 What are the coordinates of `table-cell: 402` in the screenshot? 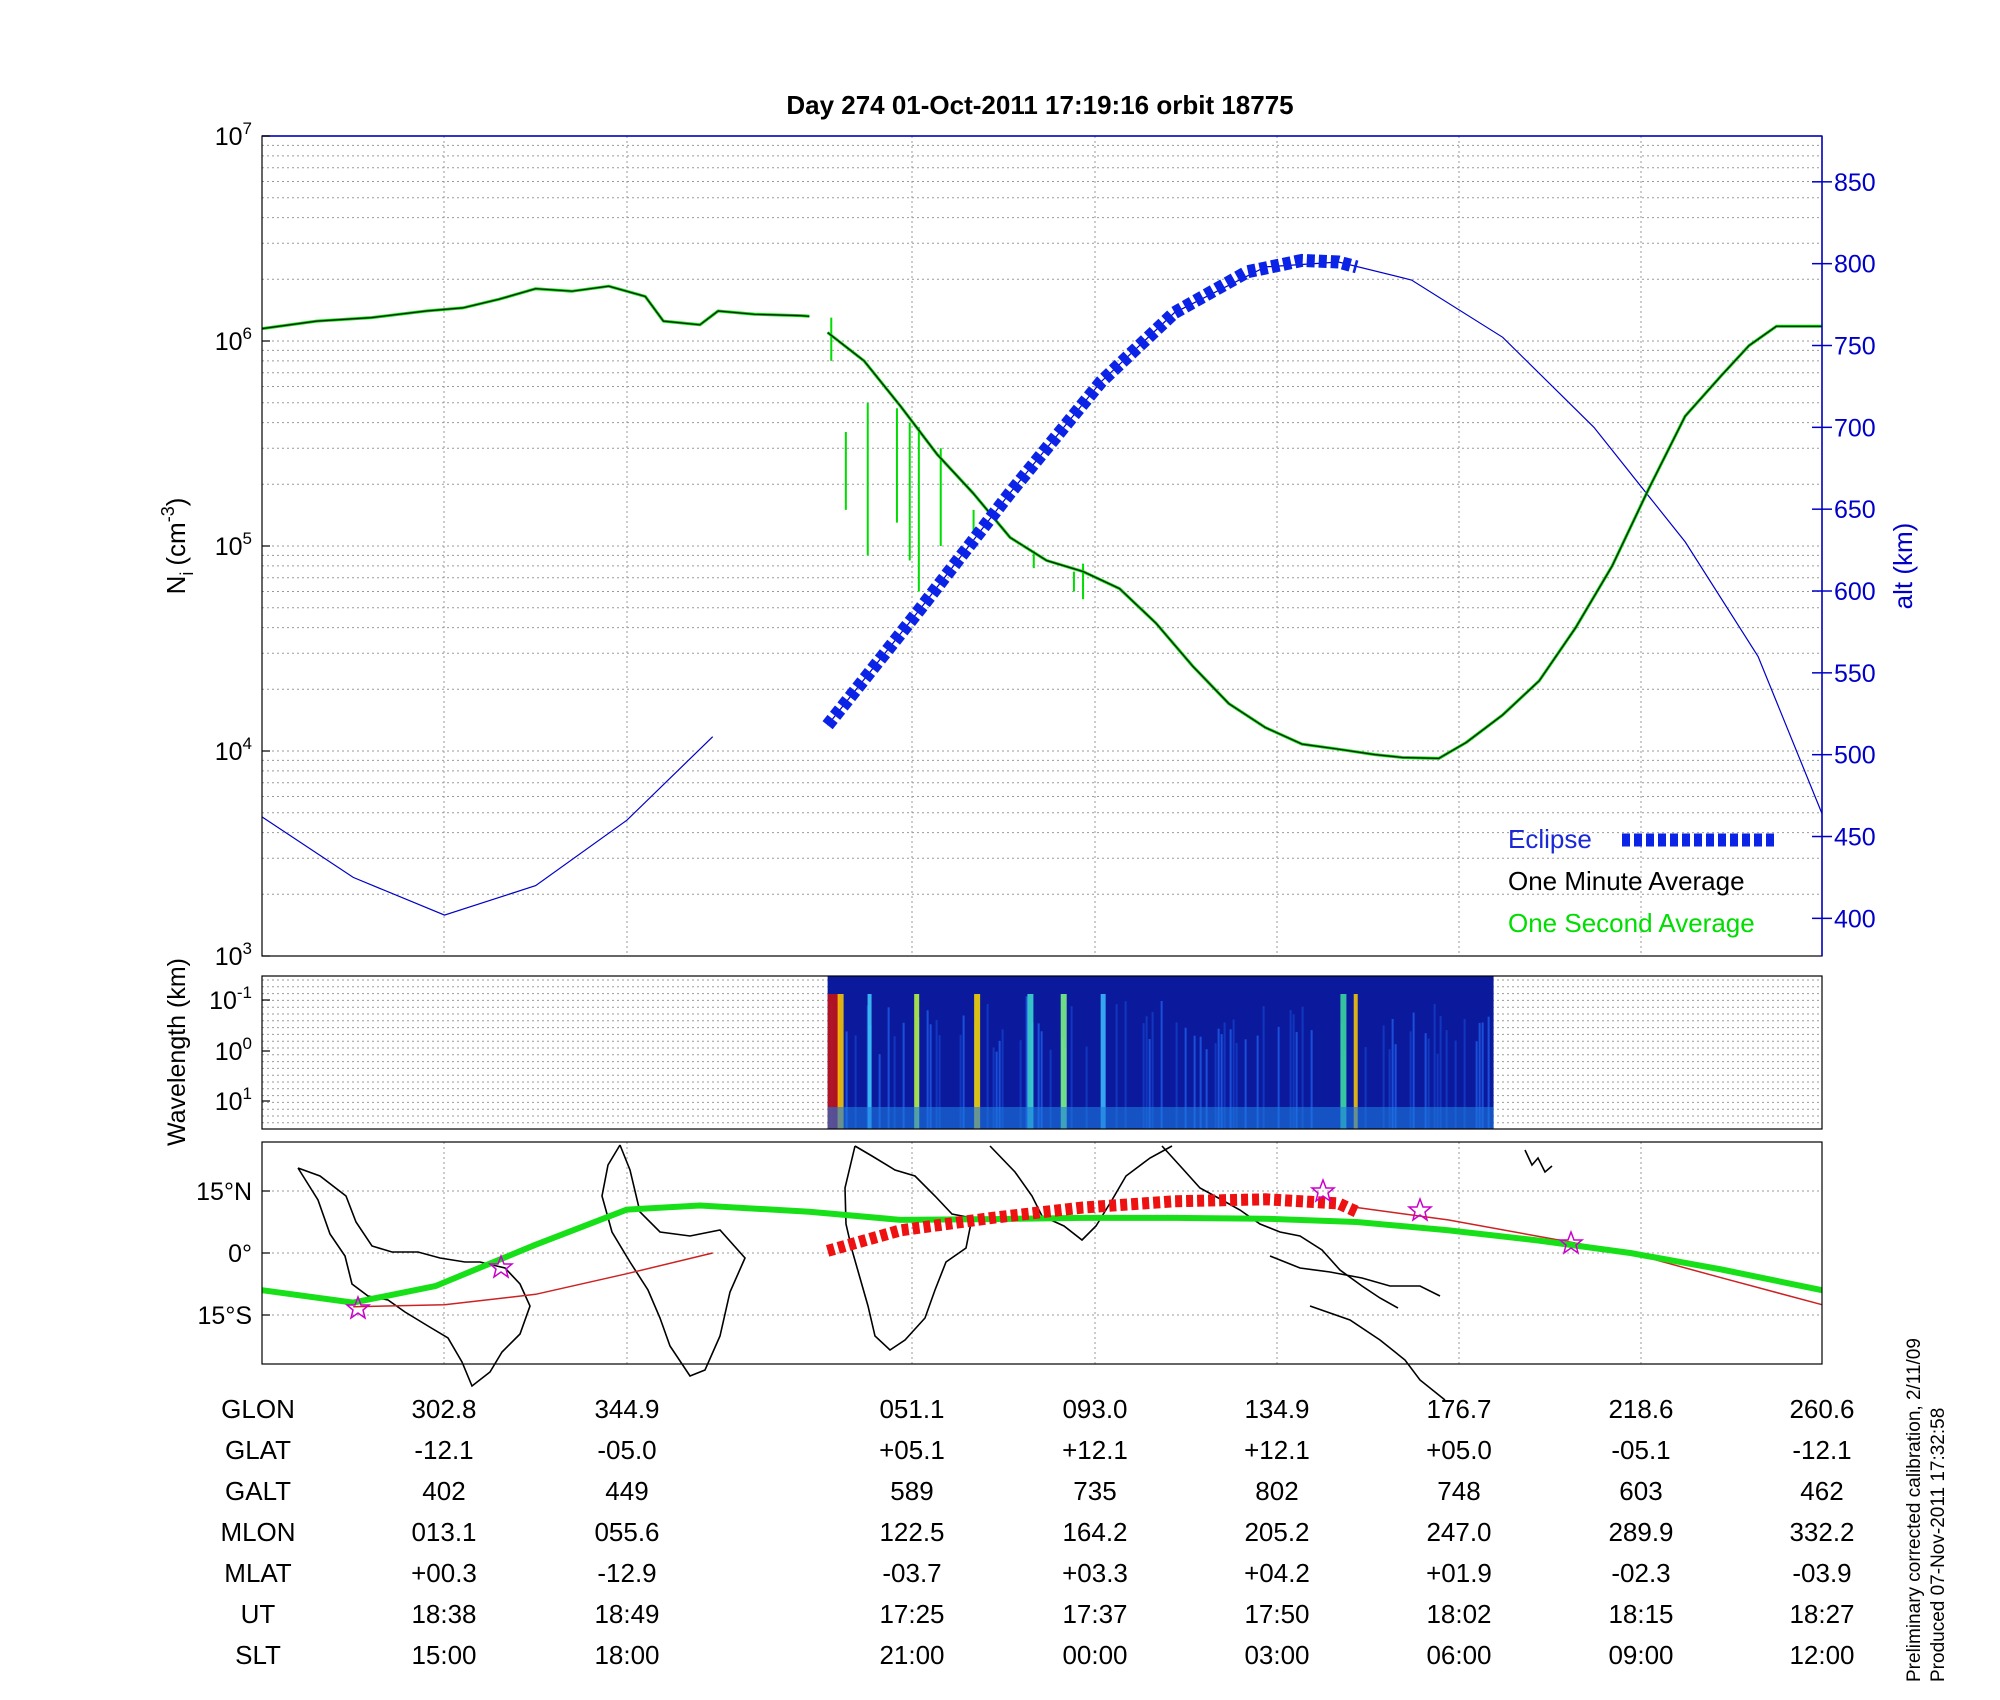 It's located at (443, 1491).